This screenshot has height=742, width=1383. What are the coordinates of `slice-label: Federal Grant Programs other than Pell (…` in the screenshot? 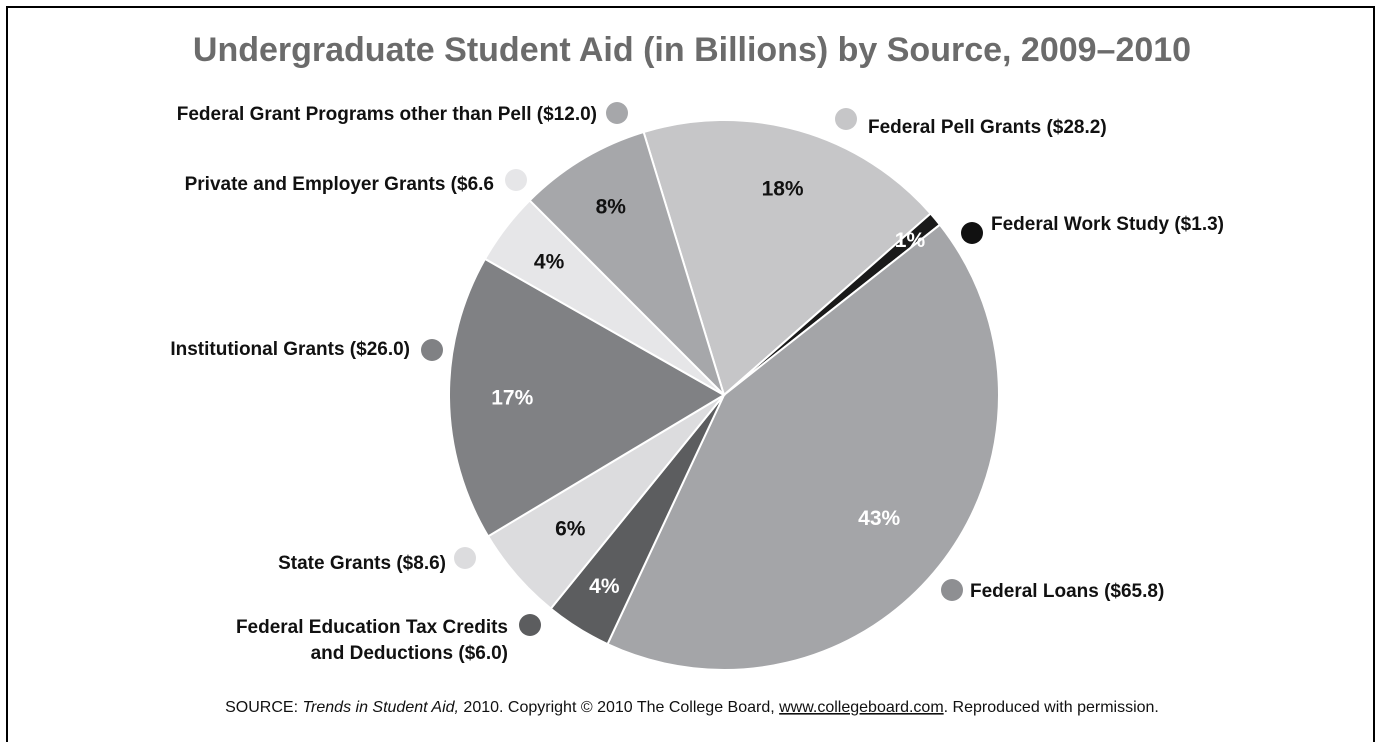 It's located at (387, 114).